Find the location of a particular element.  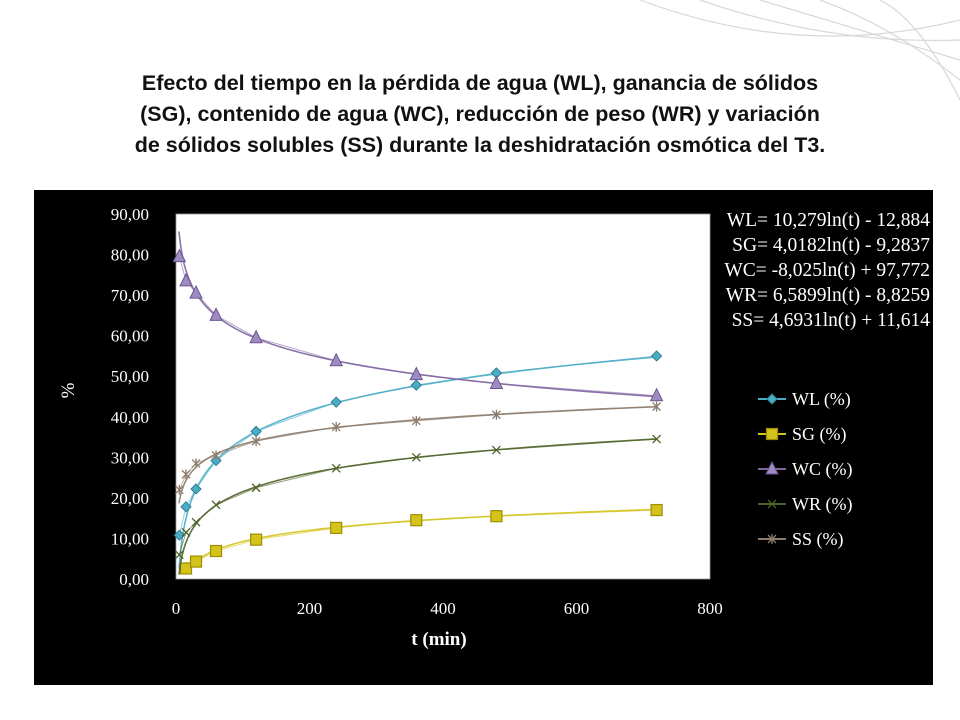

y-tick-label: 90,00 is located at coordinates (130, 214).